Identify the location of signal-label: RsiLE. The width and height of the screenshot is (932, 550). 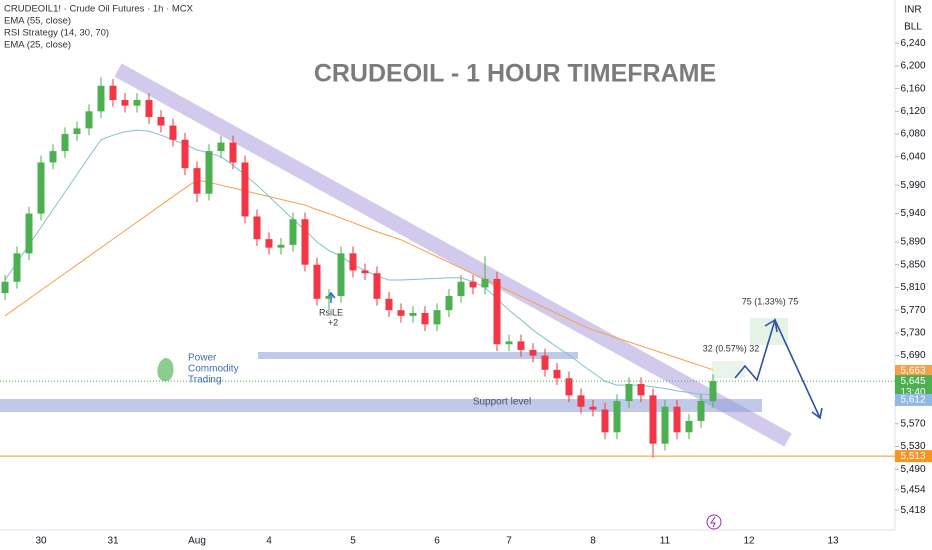
(331, 312).